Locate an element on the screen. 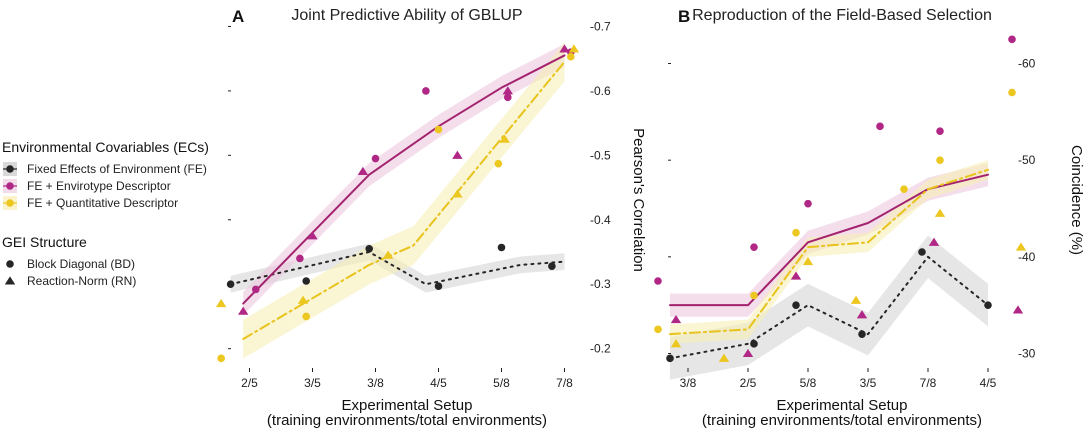 Image resolution: width=1084 pixels, height=430 pixels. panel-a-ytick-label: -0.7 is located at coordinates (600, 26).